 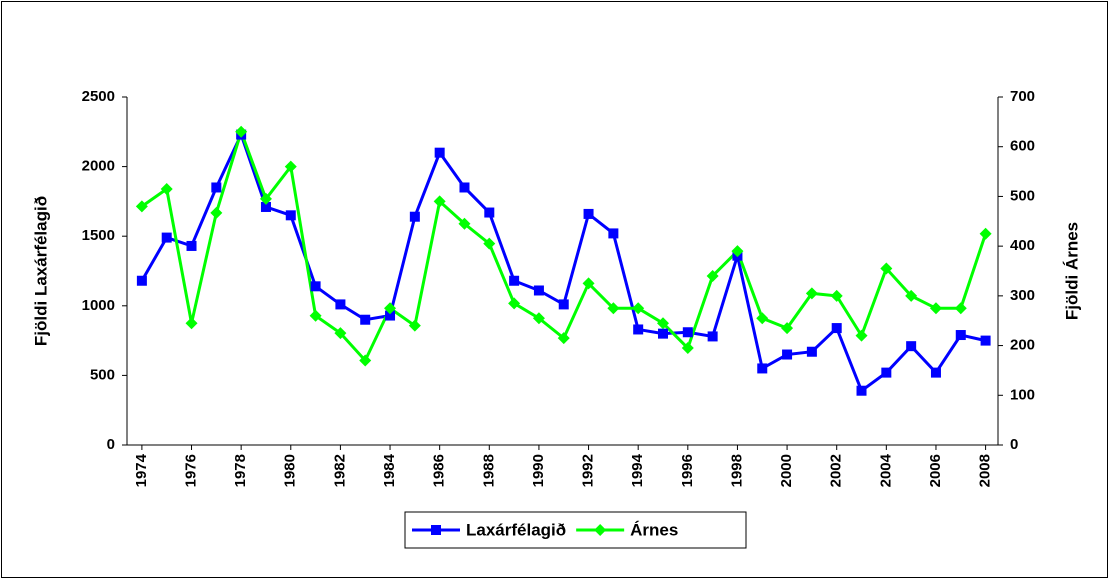 What do you see at coordinates (1022, 295) in the screenshot?
I see `y2-tick-label: 300` at bounding box center [1022, 295].